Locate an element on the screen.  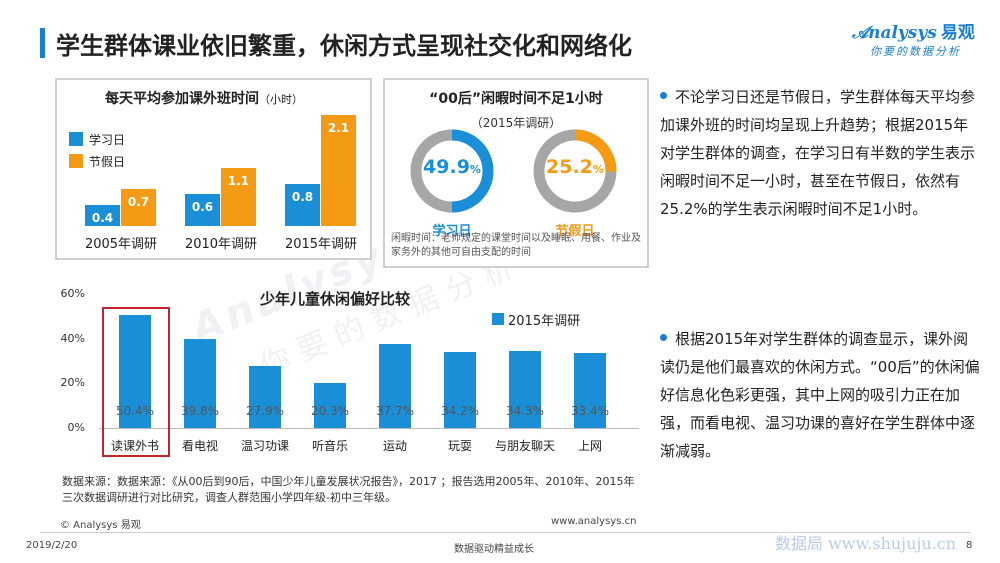
bar-value-label: 0.7 is located at coordinates (138, 202).